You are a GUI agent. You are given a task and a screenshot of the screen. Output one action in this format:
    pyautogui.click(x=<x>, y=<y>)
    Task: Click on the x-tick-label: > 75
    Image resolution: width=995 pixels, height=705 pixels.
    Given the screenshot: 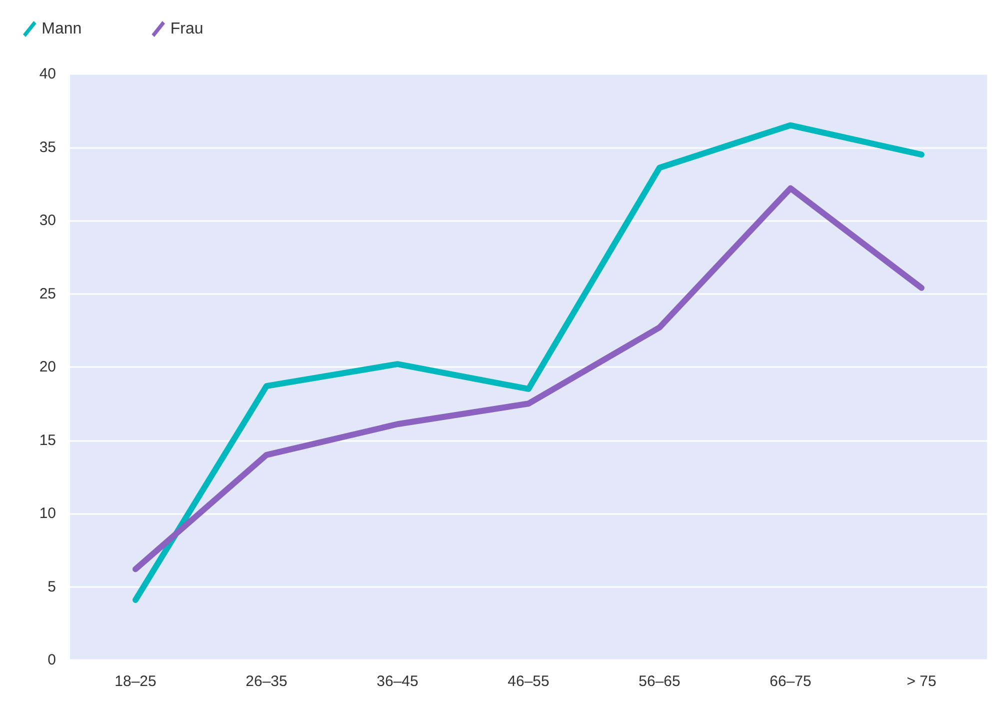 What is the action you would take?
    pyautogui.click(x=921, y=681)
    